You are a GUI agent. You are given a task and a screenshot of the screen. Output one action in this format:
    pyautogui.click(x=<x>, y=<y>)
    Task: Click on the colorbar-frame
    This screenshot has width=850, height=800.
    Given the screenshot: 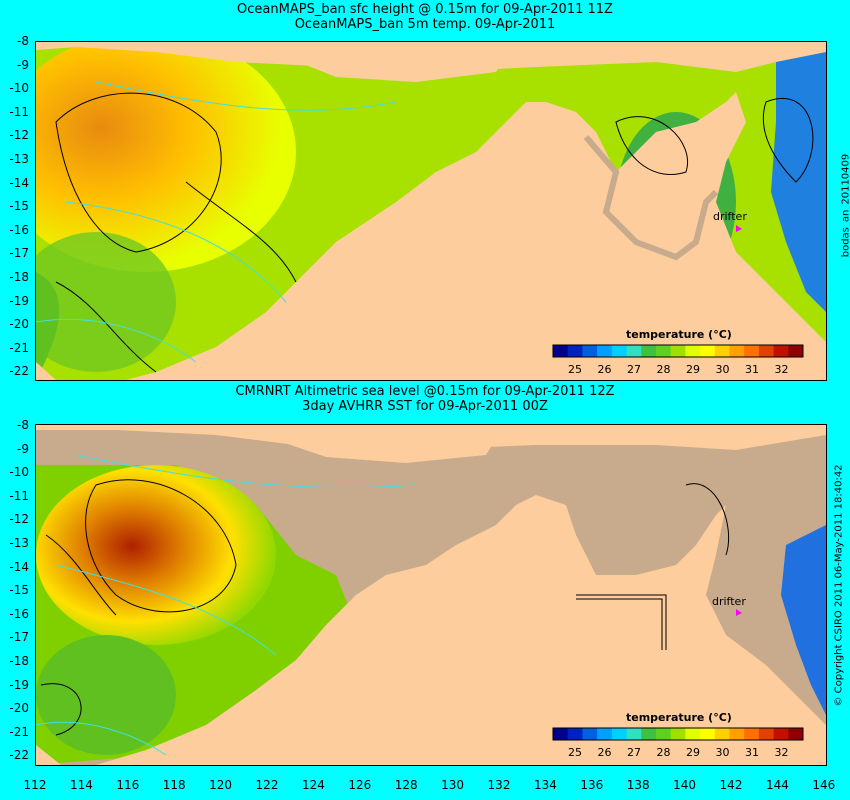 What is the action you would take?
    pyautogui.click(x=678, y=351)
    